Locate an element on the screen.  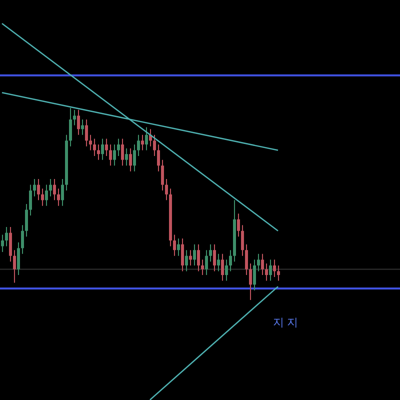
text: 지지 is located at coordinates (287, 322).